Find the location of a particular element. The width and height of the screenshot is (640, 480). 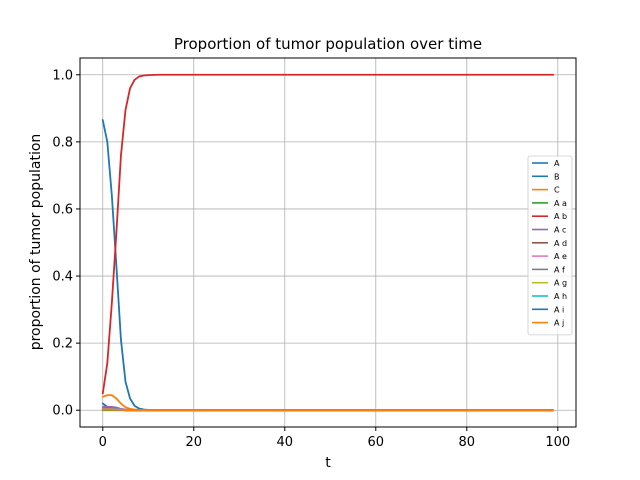

legend-label: A a is located at coordinates (560, 203).